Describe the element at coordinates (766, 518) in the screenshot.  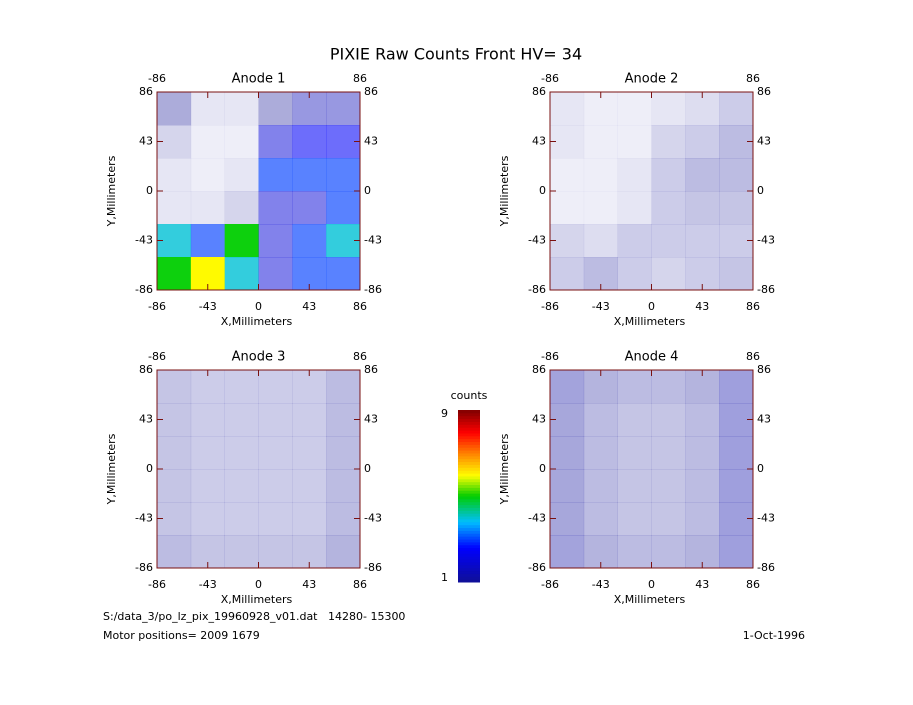
I see `y-tick-label-right: -43` at that location.